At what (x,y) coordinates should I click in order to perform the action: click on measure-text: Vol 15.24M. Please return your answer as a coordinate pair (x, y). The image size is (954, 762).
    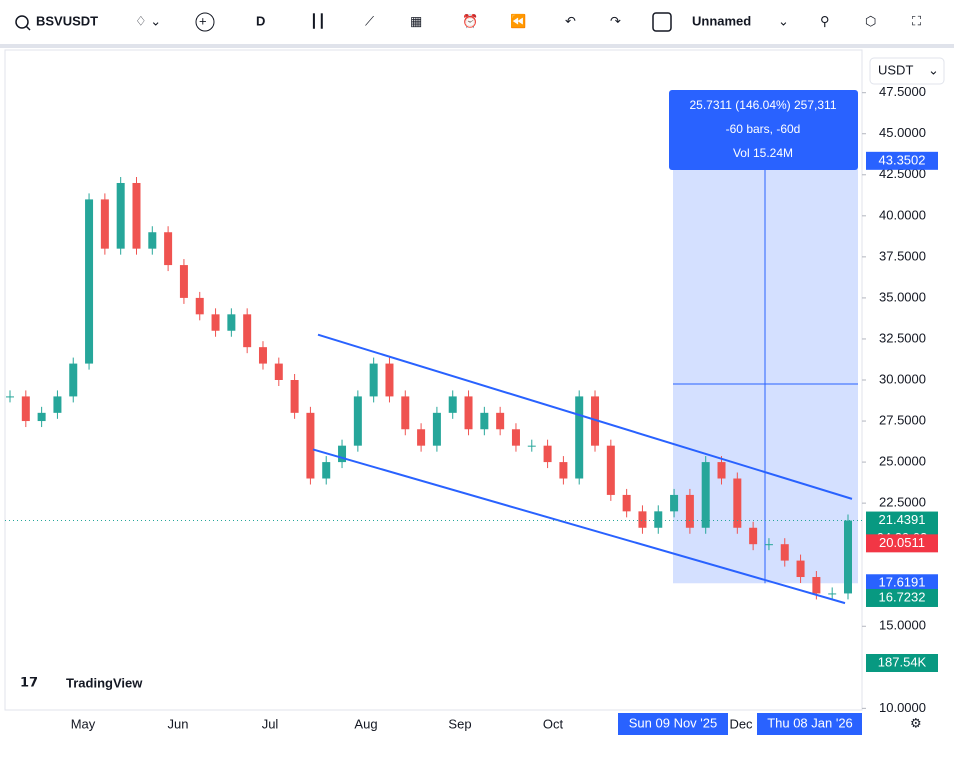
    Looking at the image, I should click on (763, 153).